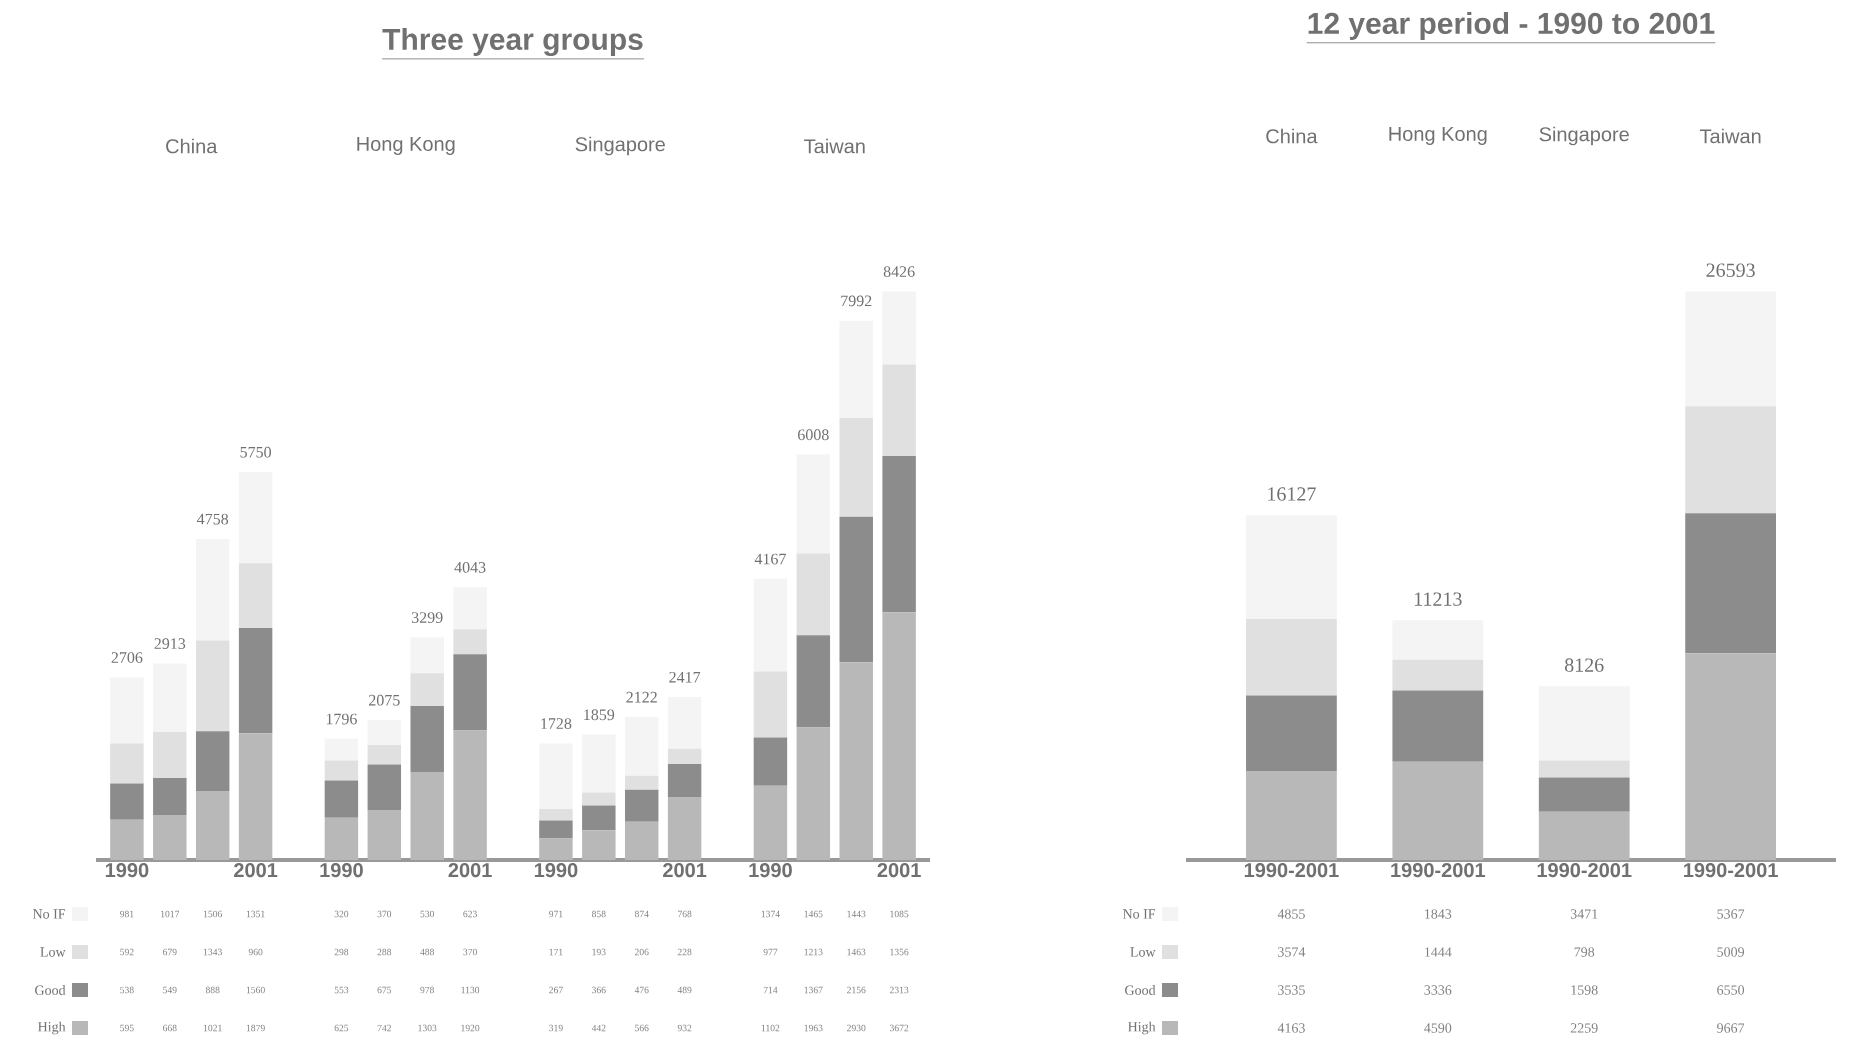 This screenshot has height=1046, width=1856. I want to click on total-label: 3299, so click(427, 617).